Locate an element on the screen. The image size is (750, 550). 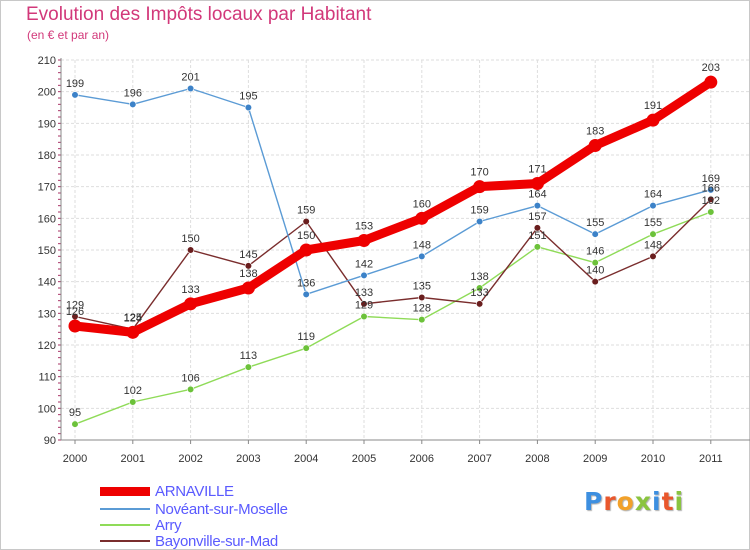
x-tick-label: 2000 is located at coordinates (75, 459).